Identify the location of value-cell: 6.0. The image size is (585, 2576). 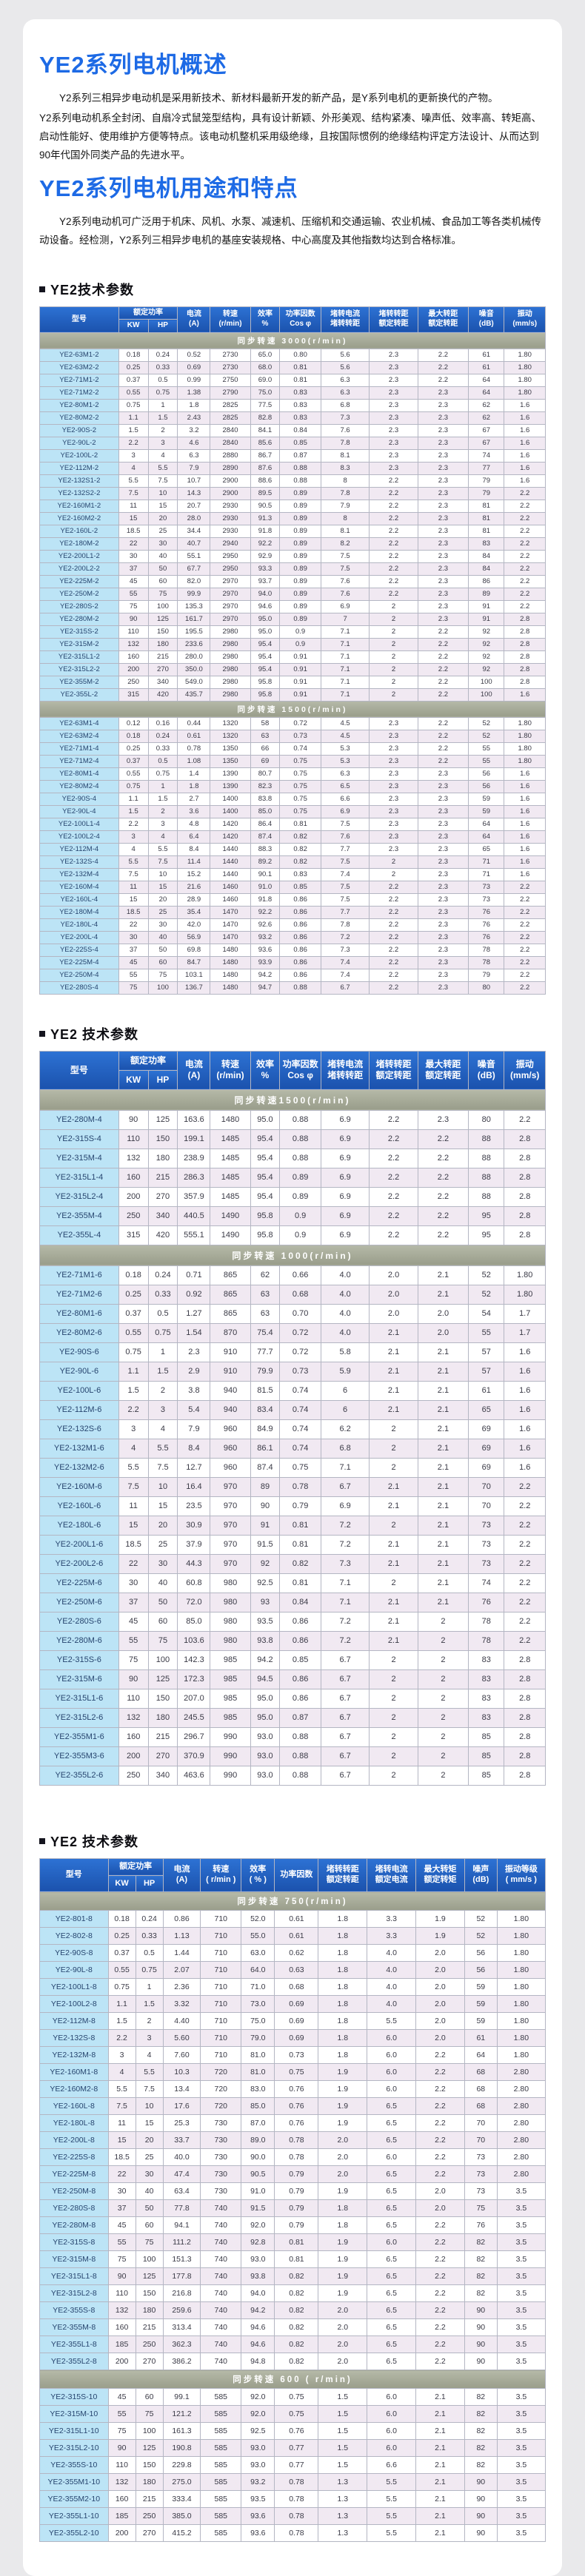
(392, 2242).